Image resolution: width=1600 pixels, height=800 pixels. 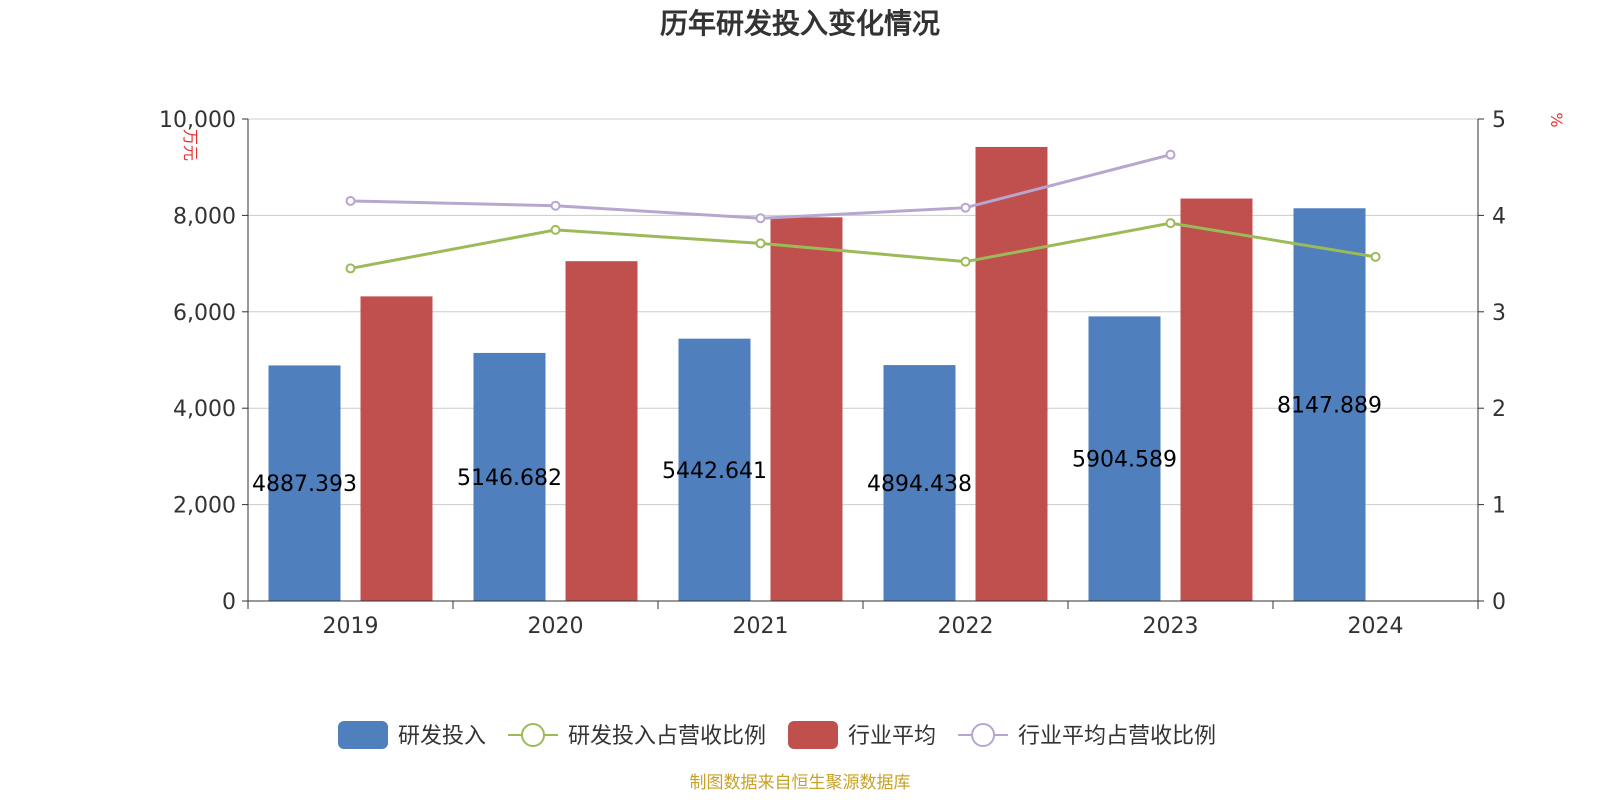 I want to click on right-axis-tick-label: 5, so click(x=1499, y=120).